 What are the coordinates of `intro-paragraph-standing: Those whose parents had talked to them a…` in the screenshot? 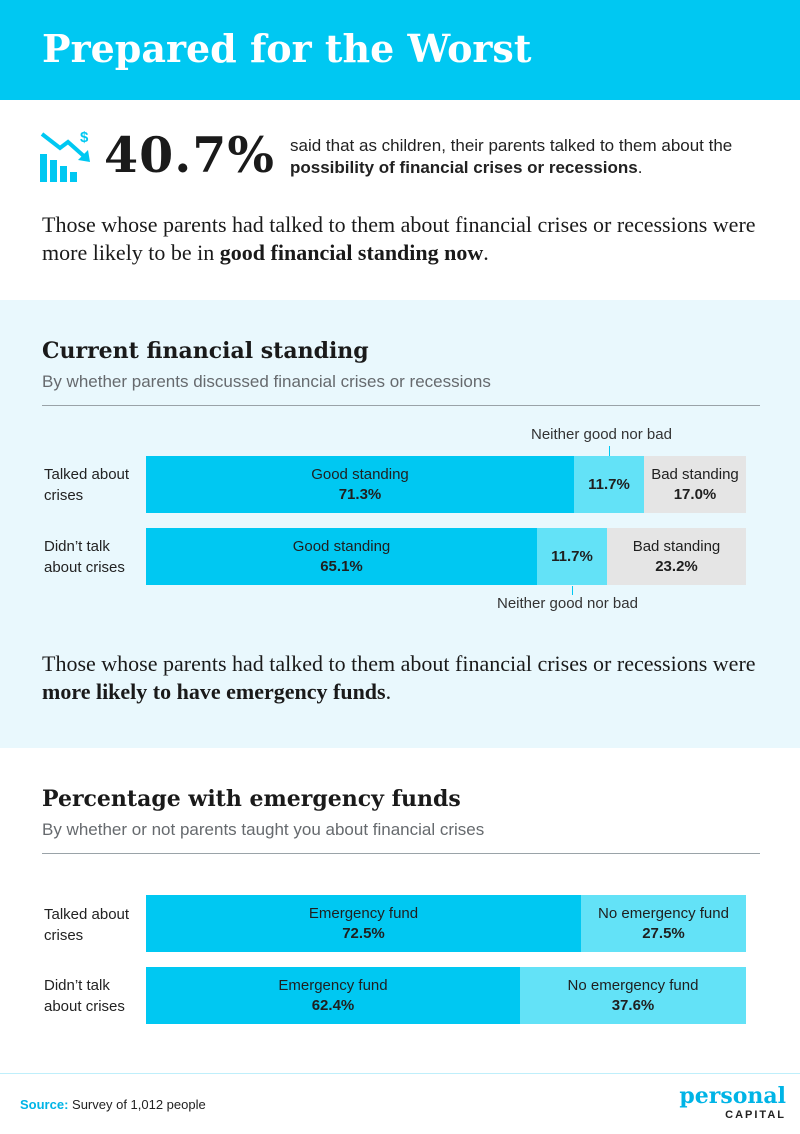 It's located at (399, 238).